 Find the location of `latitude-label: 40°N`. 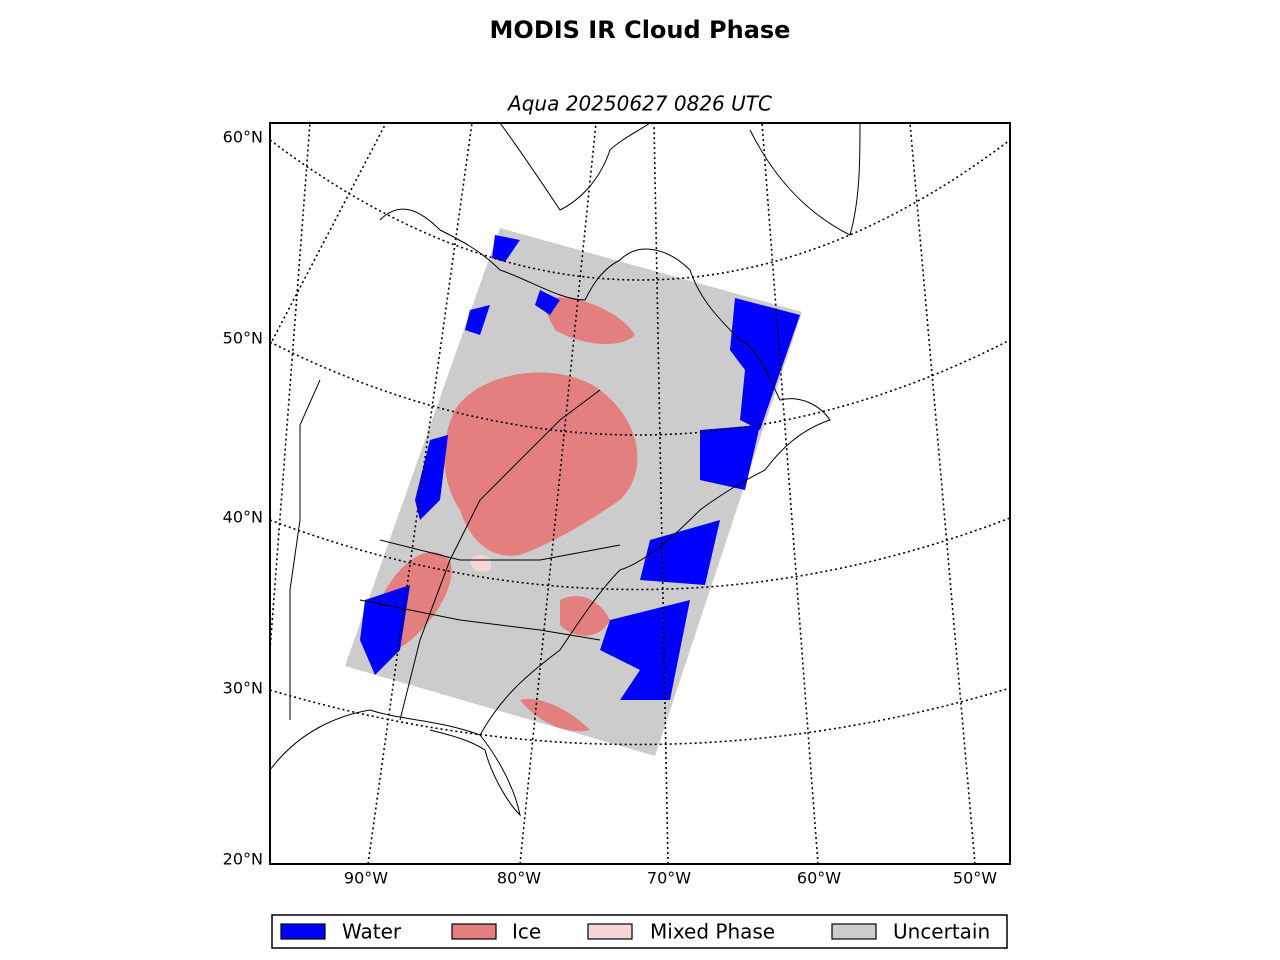

latitude-label: 40°N is located at coordinates (243, 517).